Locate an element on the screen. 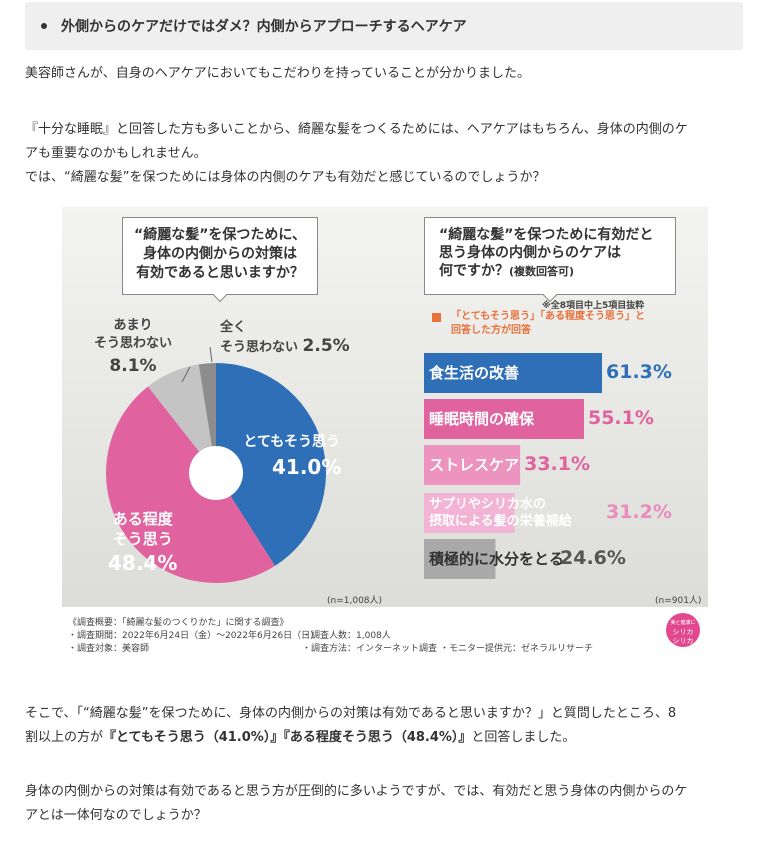 This screenshot has width=772, height=845. bar-category-label-3: ストレスケア is located at coordinates (474, 465).